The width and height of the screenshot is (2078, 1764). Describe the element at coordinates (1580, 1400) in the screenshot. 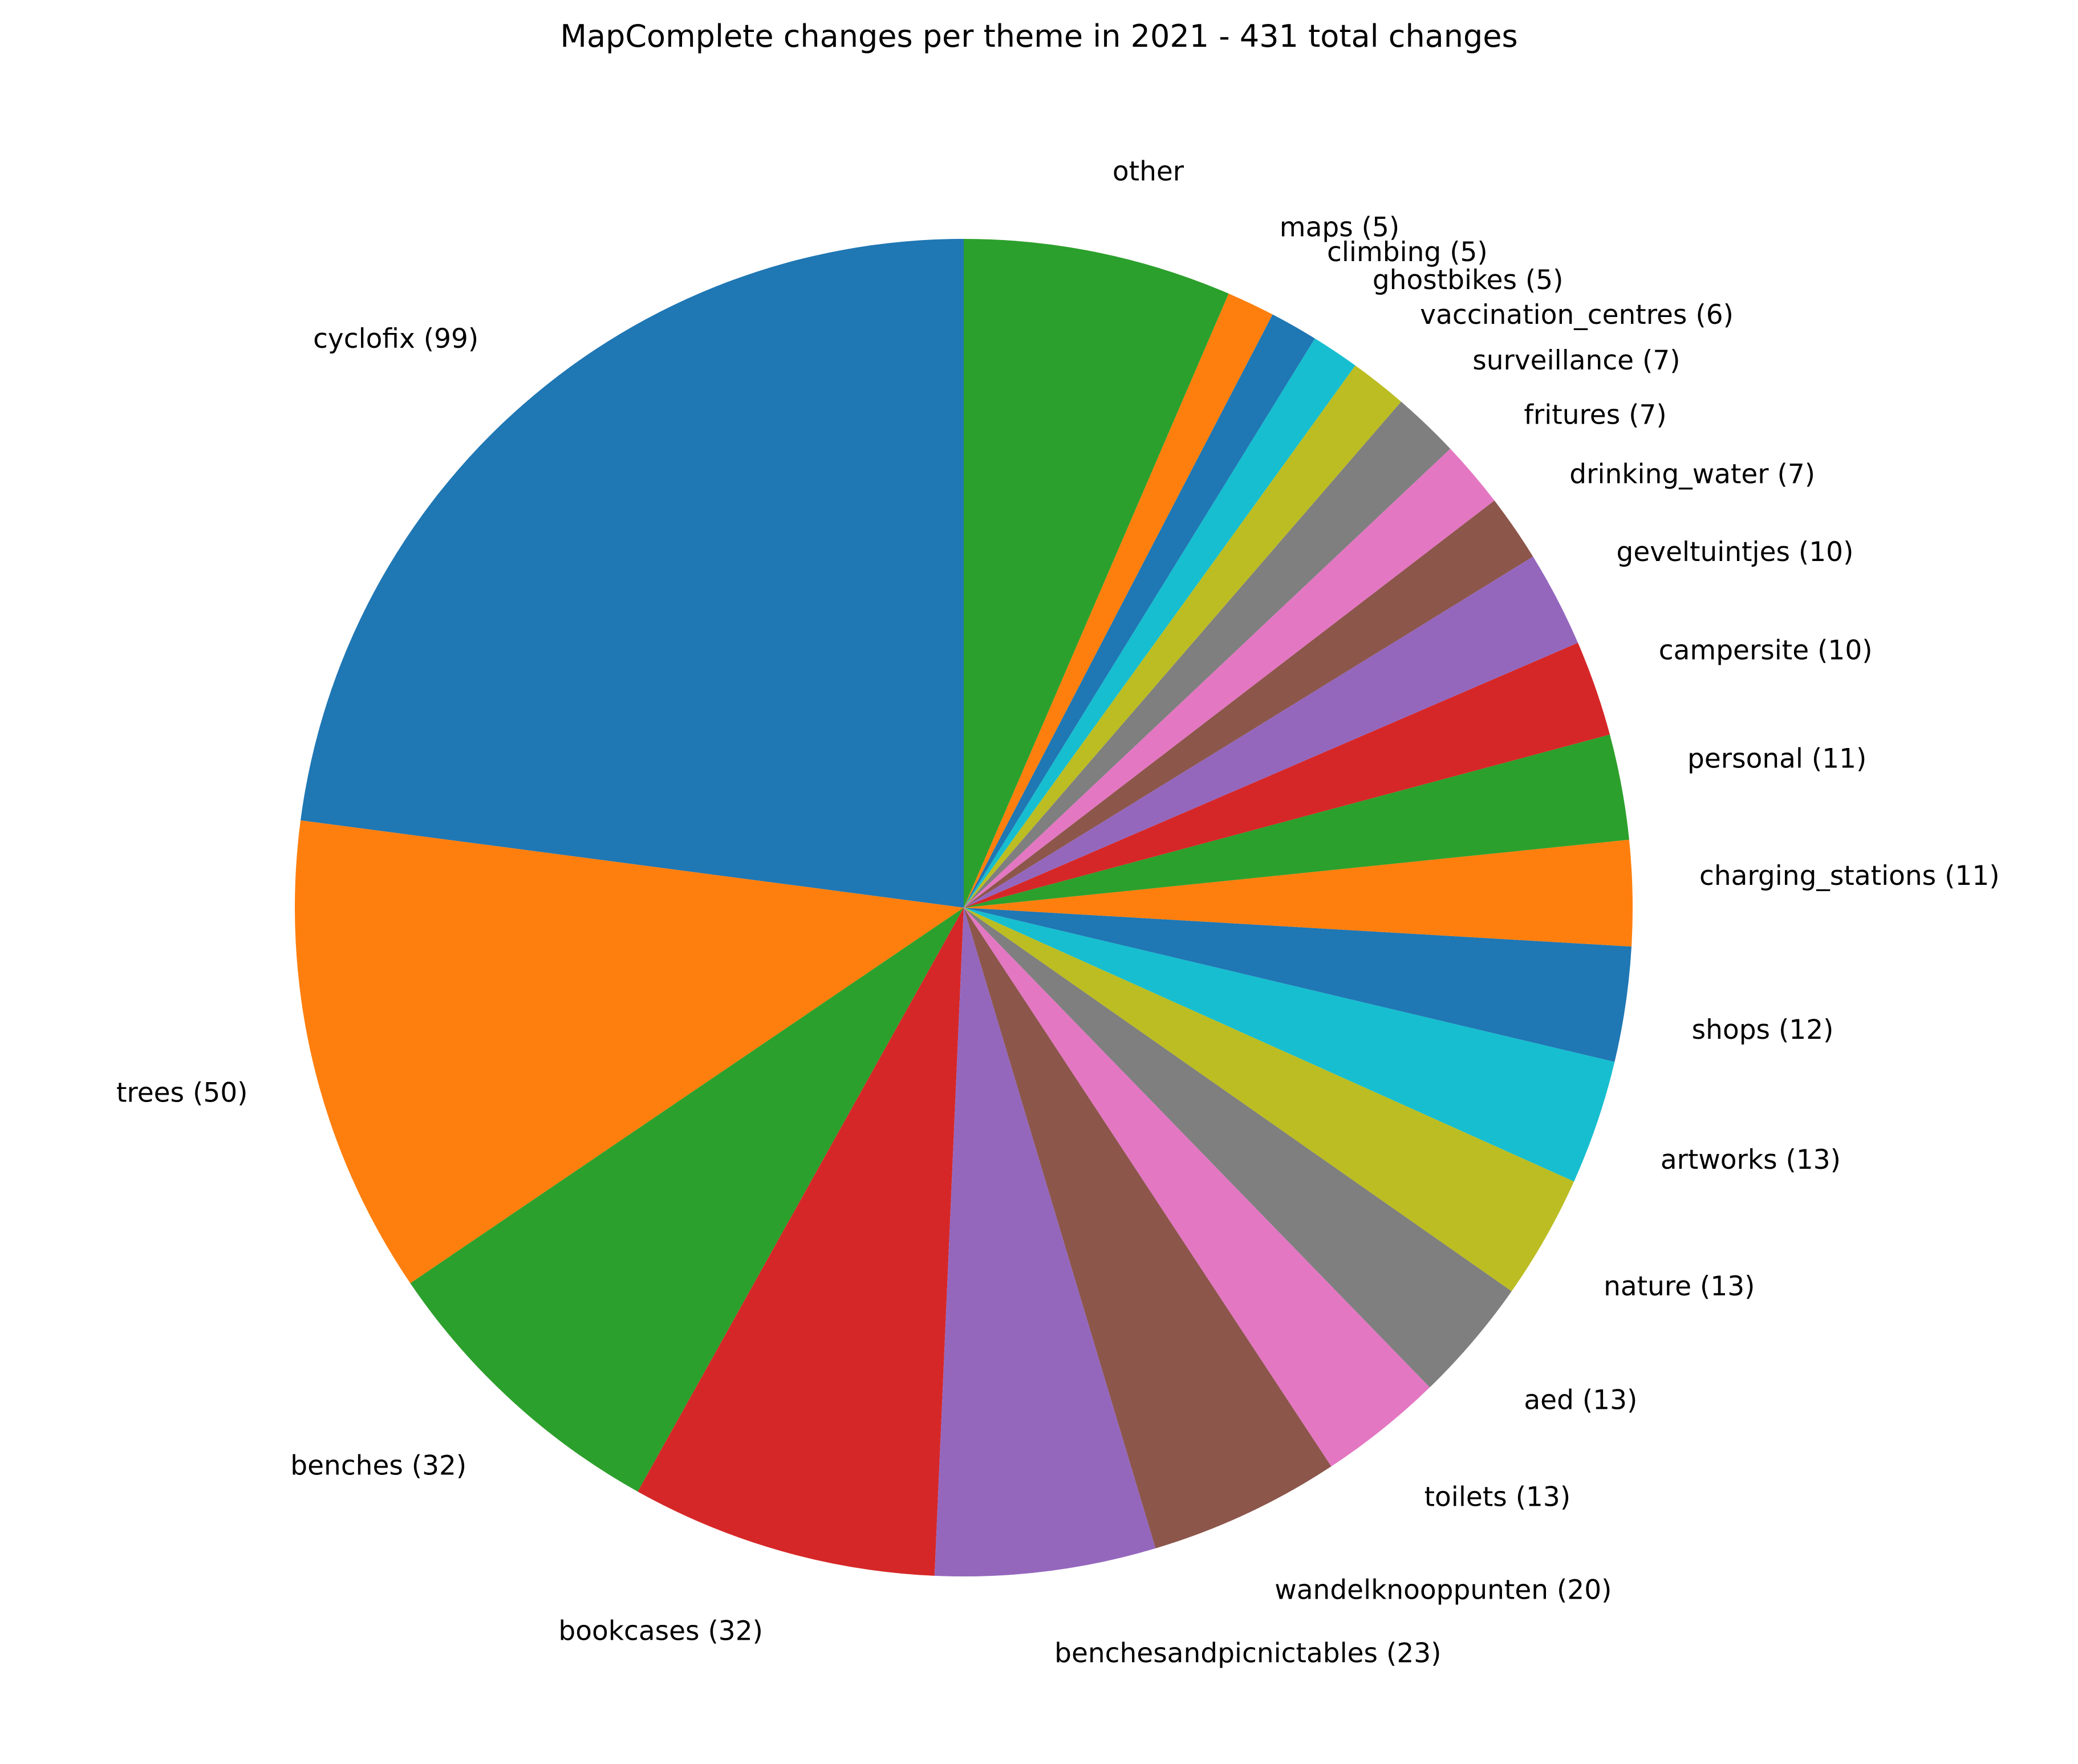

I see `pie-slice-label-7: aed (13)` at that location.